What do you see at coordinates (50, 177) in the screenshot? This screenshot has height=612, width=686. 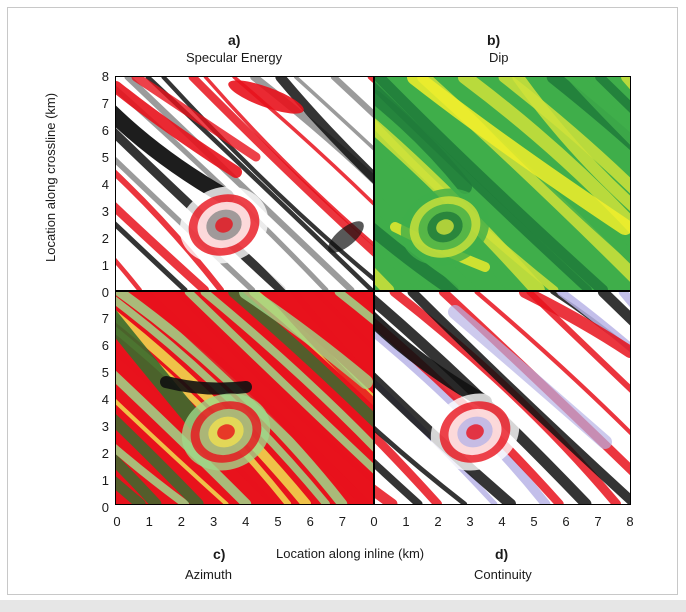 I see `y-axis-label: Location along crossline (km)` at bounding box center [50, 177].